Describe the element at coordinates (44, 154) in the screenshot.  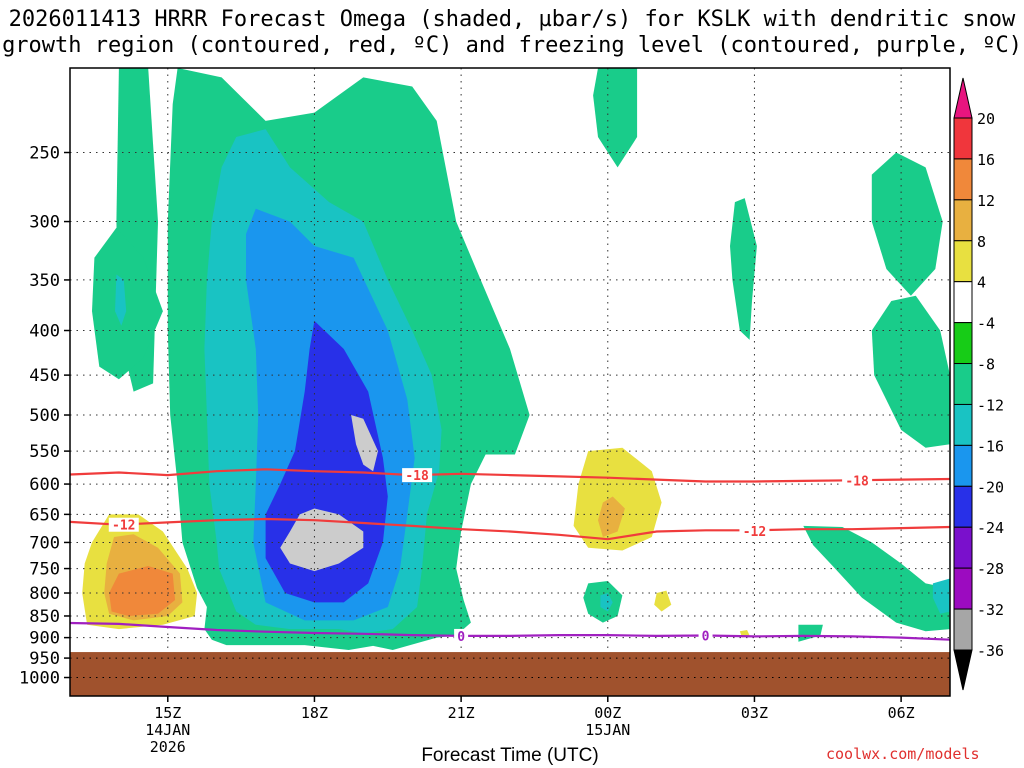
I see `y-tick-label: 250` at that location.